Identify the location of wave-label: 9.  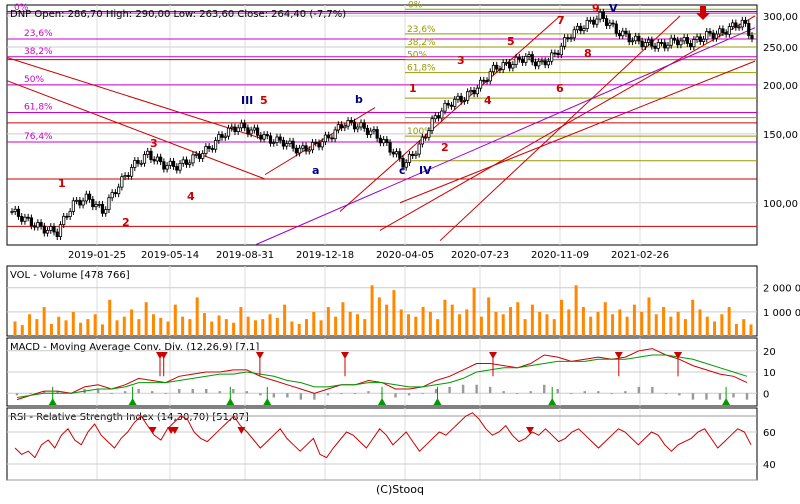
(596, 8).